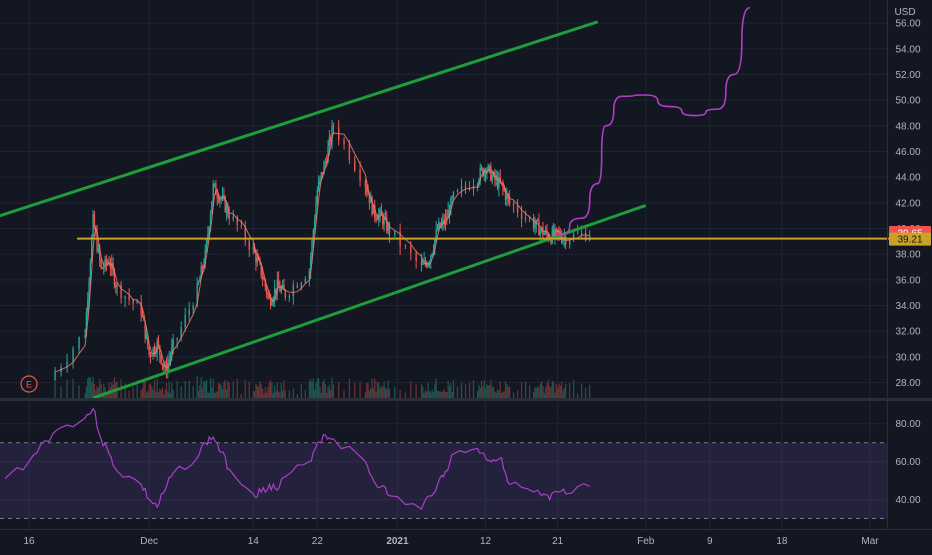  I want to click on projection-path, so click(654, 121).